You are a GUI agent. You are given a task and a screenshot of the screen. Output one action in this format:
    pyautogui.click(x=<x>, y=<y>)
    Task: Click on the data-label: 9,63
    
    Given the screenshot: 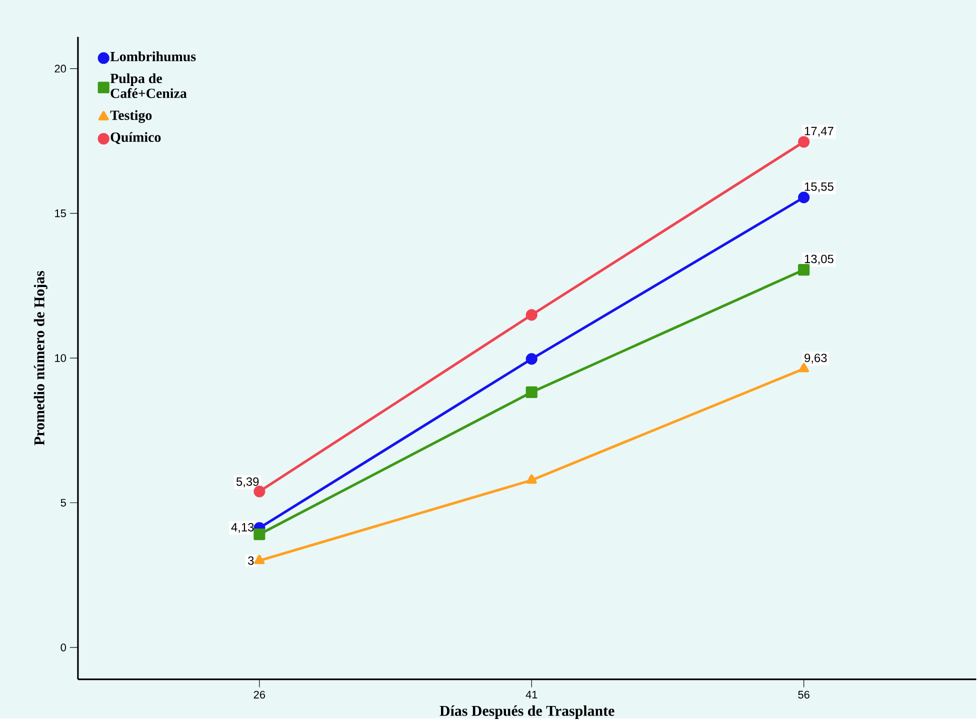 What is the action you would take?
    pyautogui.click(x=815, y=359)
    